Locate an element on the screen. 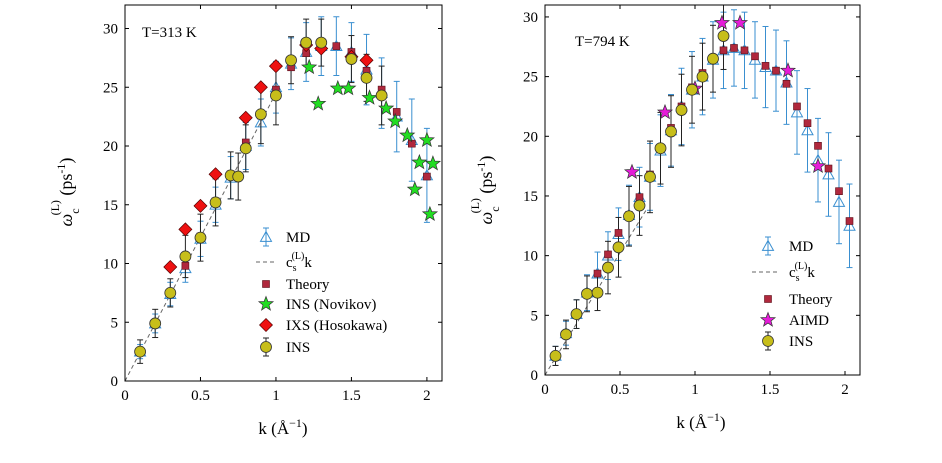  legend-ins-novikov-marker is located at coordinates (266, 303).